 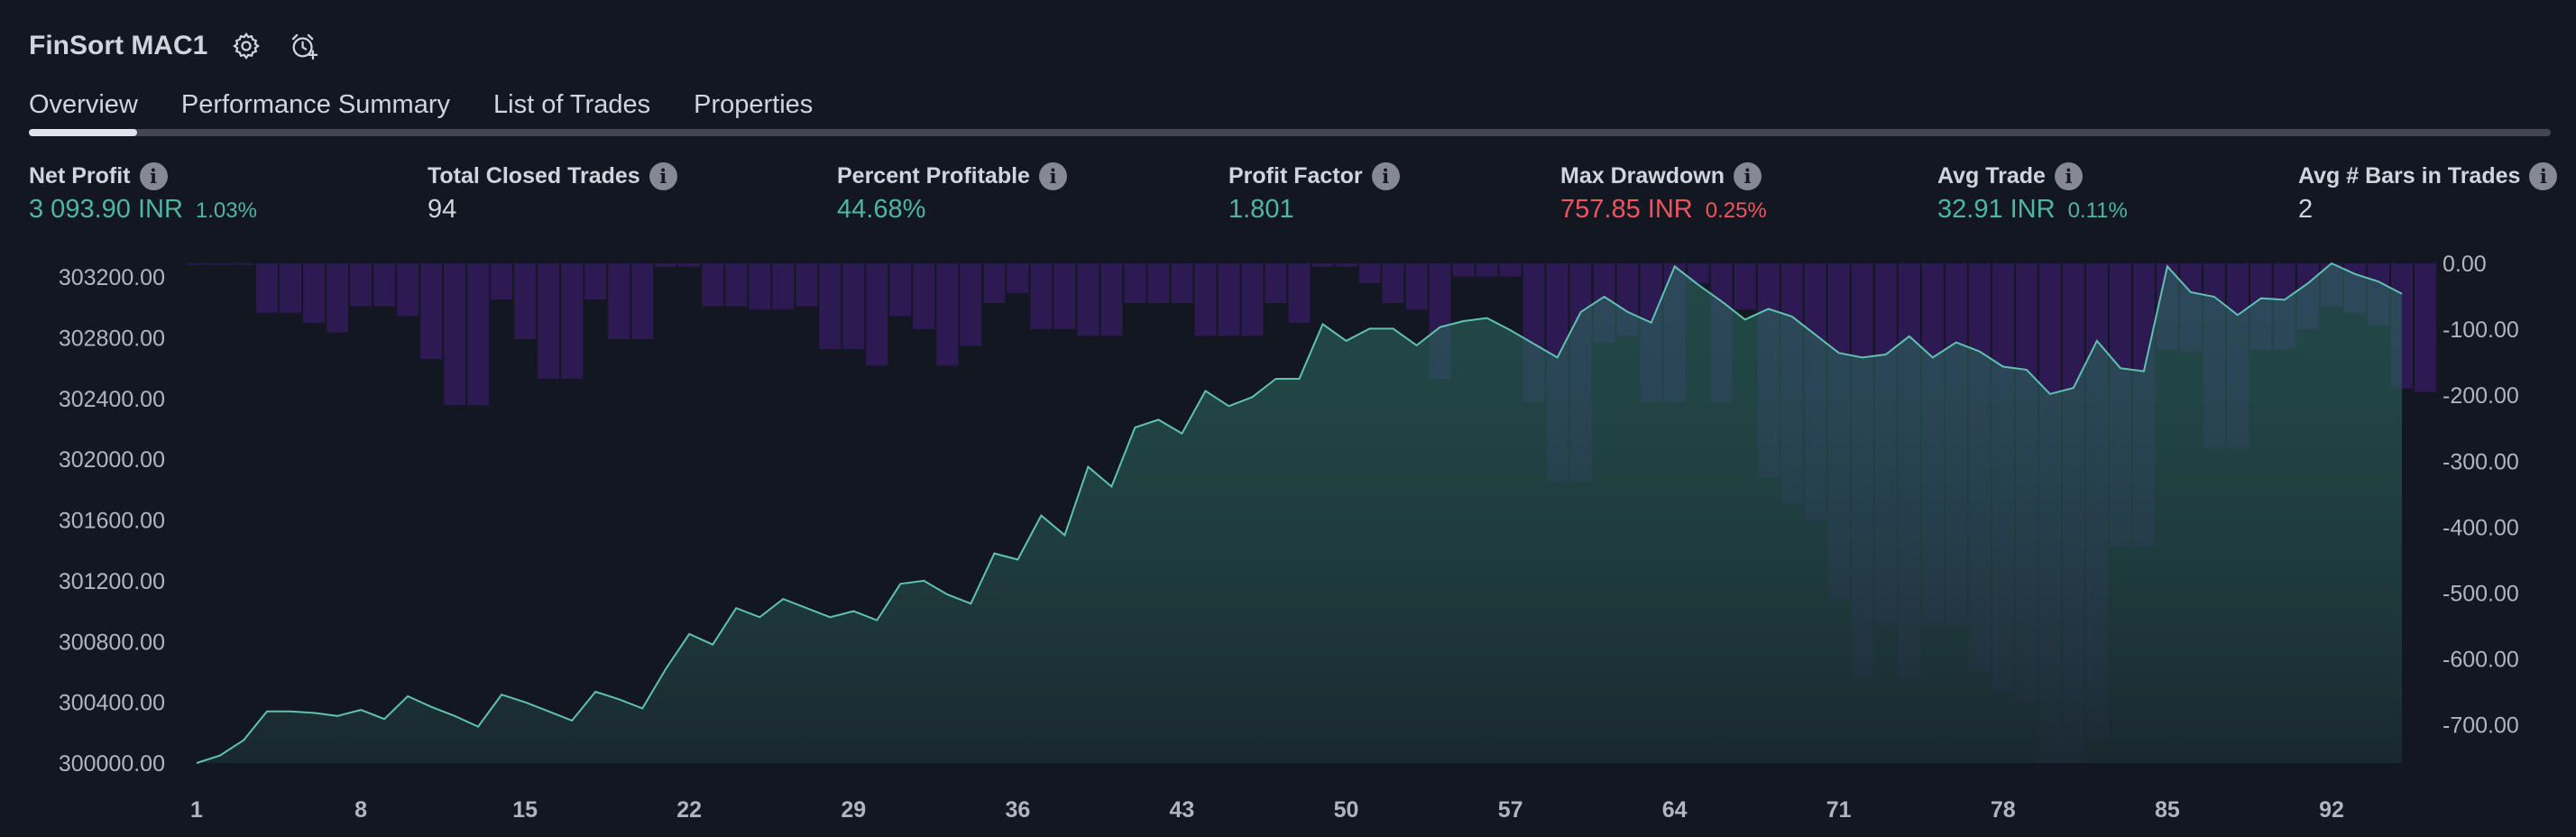 I want to click on tab-overview: Overview, so click(x=84, y=104).